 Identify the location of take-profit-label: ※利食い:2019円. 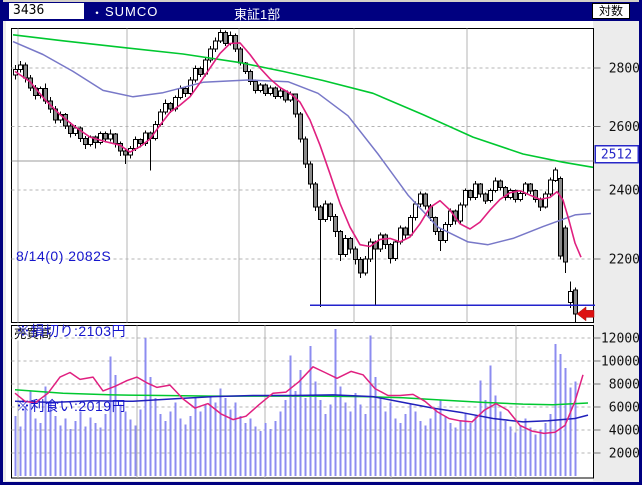
(71, 406).